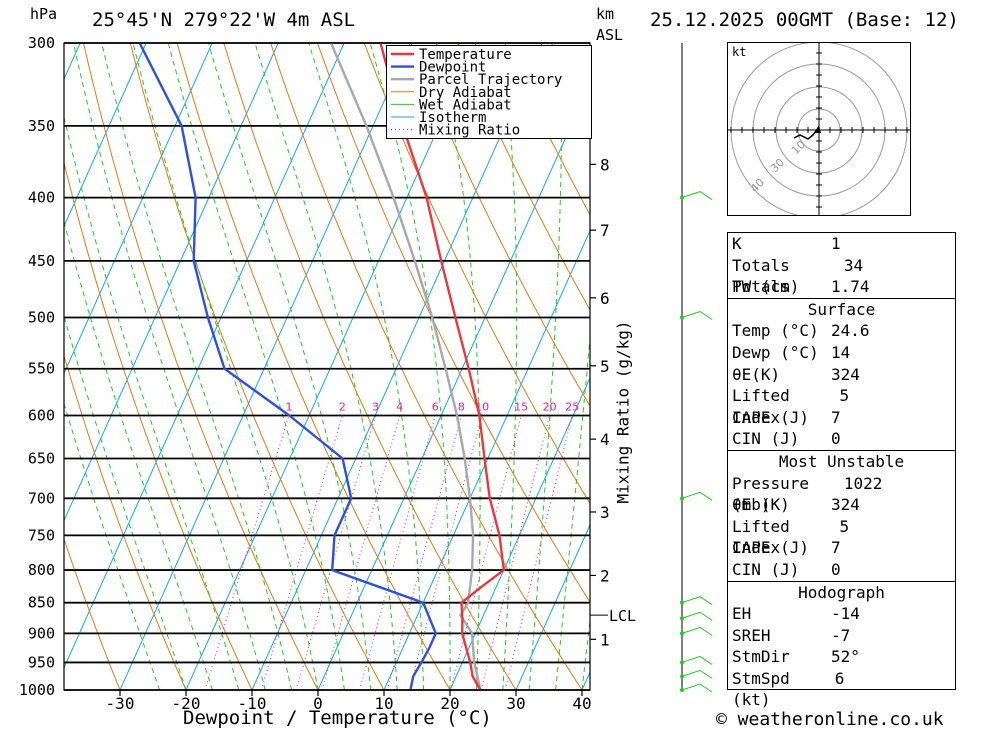 The image size is (1000, 733). Describe the element at coordinates (465, 55) in the screenshot. I see `legend-label: Temperature` at that location.